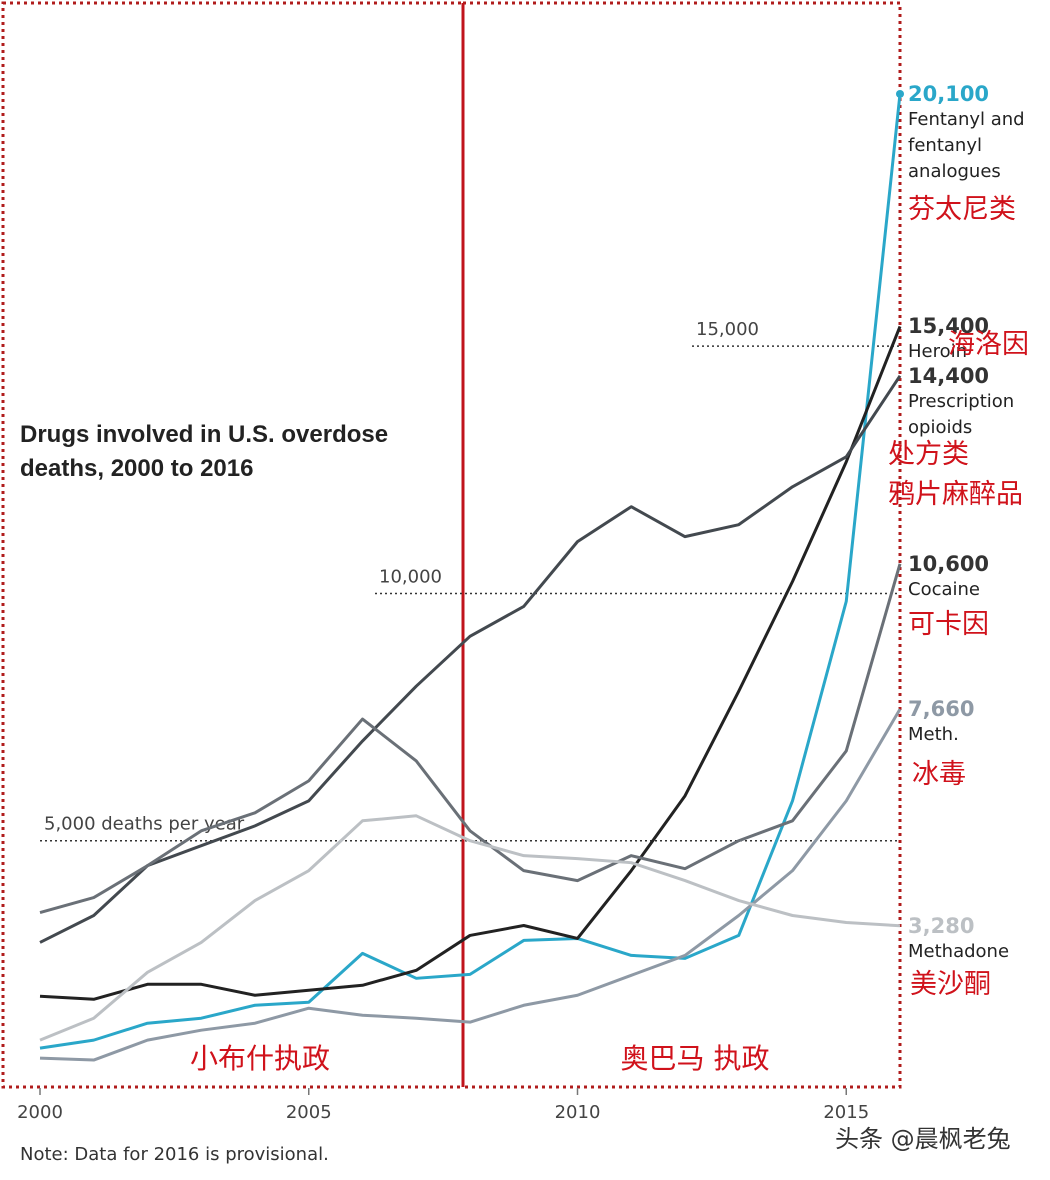  What do you see at coordinates (941, 709) in the screenshot?
I see `value-label: 7,660` at bounding box center [941, 709].